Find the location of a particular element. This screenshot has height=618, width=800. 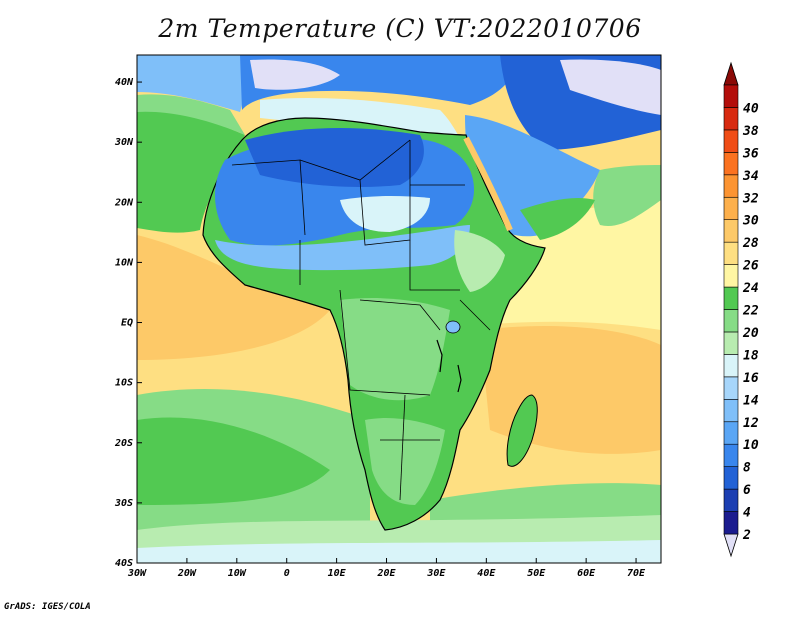

lat-tick-label: EQ is located at coordinates (127, 323).